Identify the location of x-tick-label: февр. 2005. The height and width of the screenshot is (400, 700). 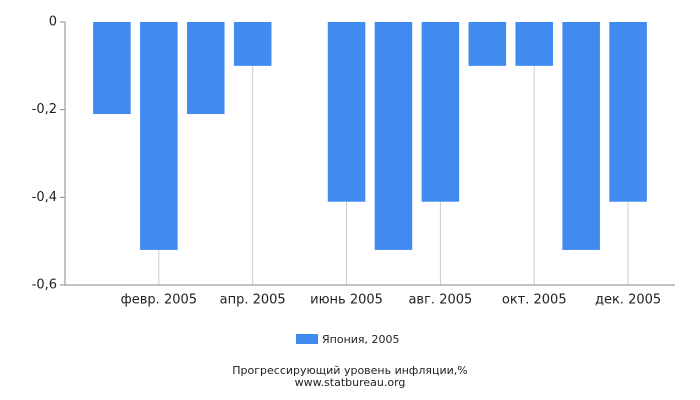
(159, 300).